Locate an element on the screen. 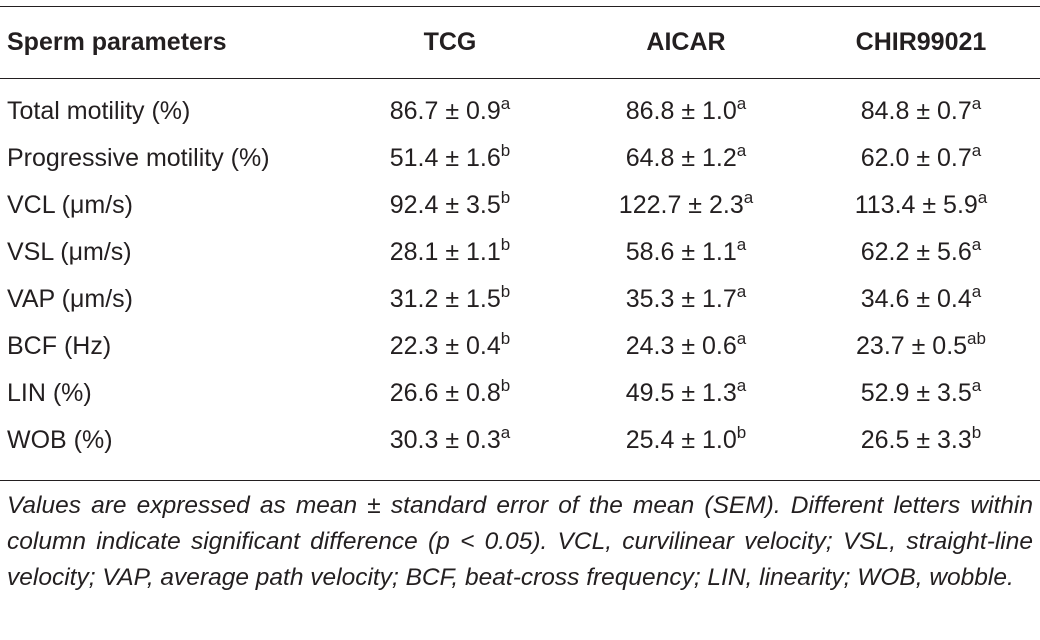  value-cell: 86.8 ± 1.0a is located at coordinates (686, 111).